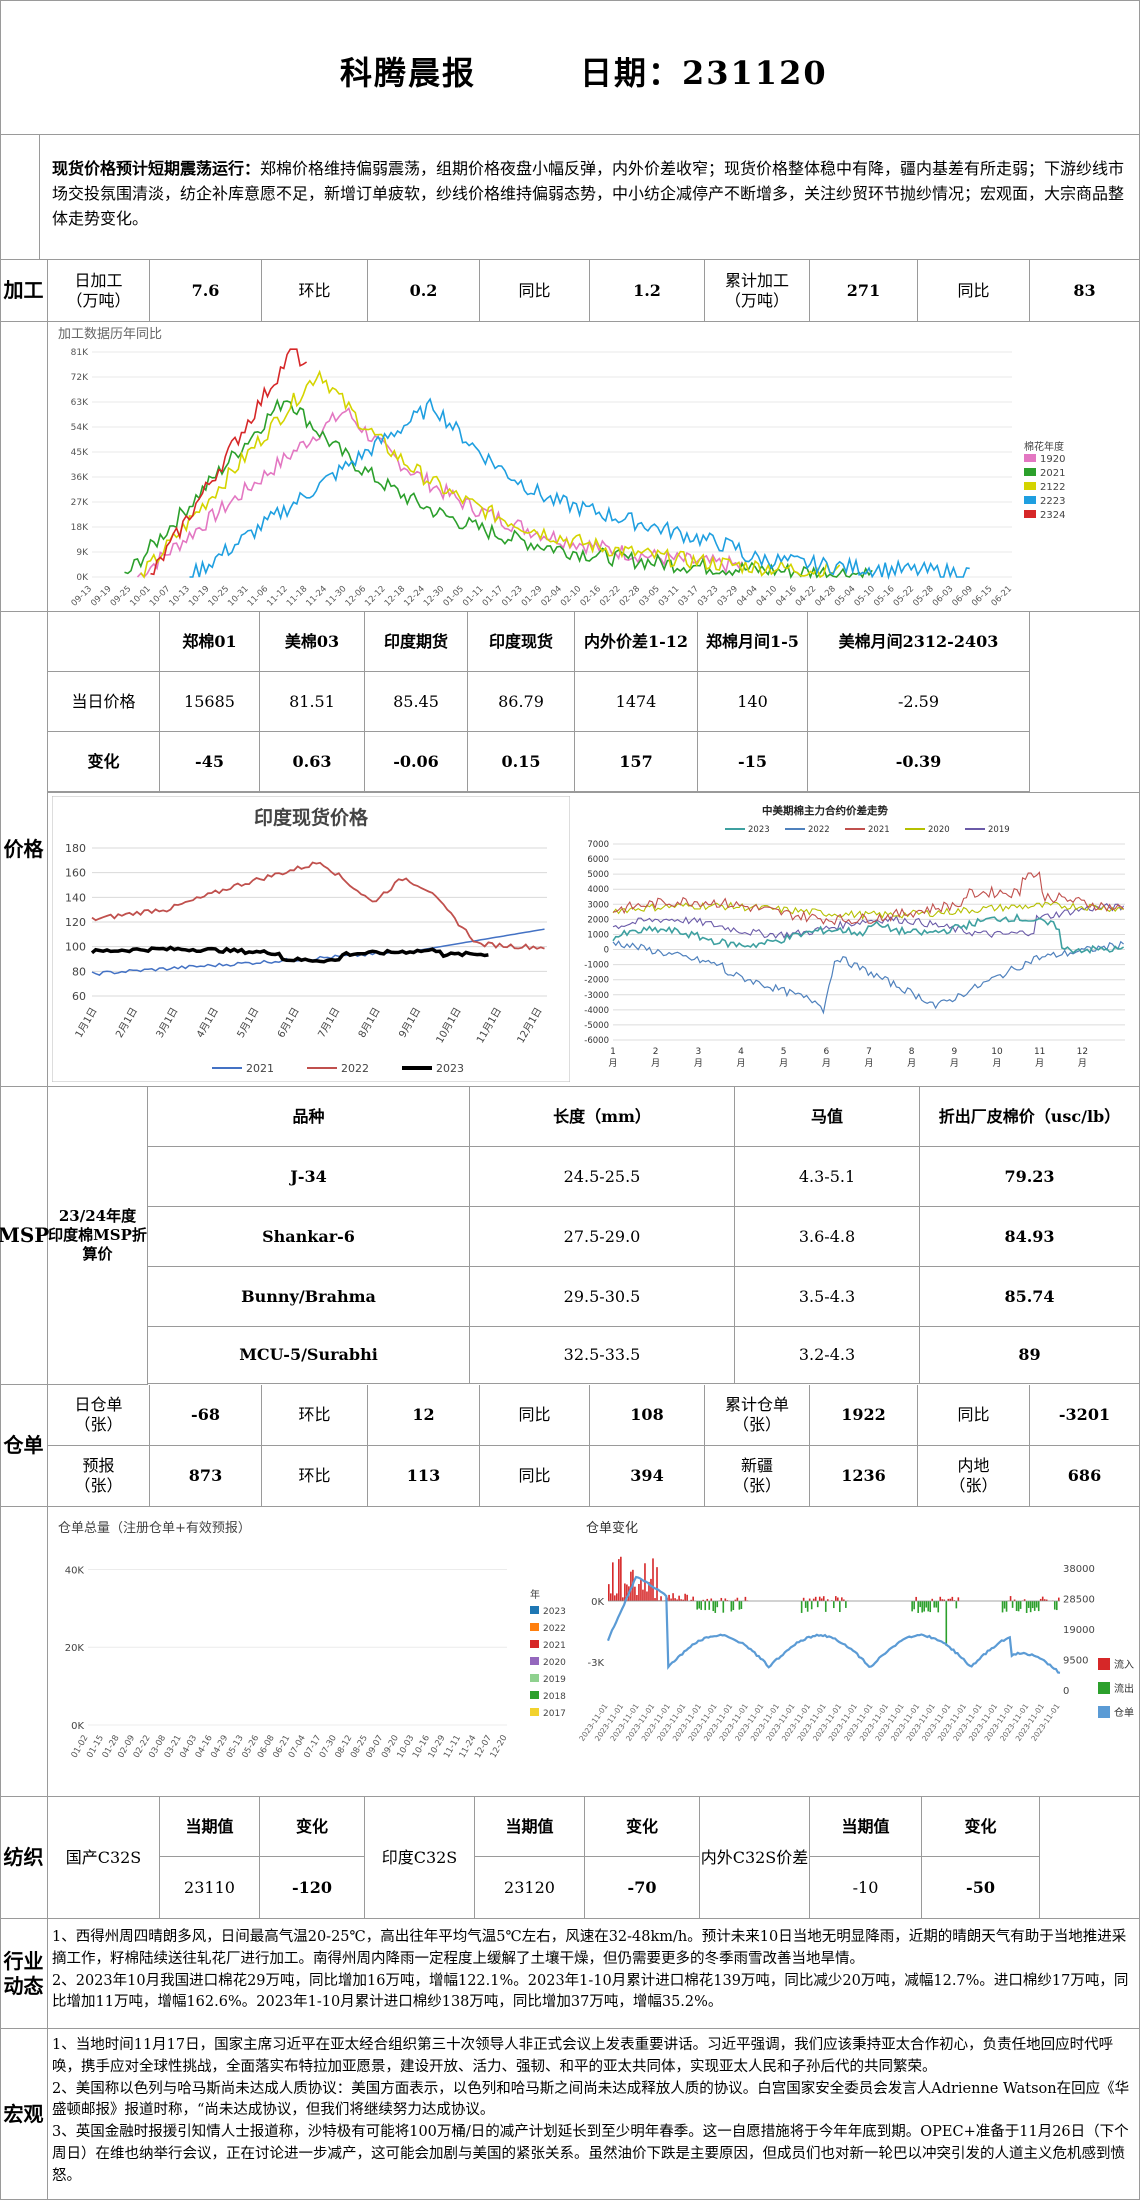 The width and height of the screenshot is (1140, 2200). Describe the element at coordinates (594, 792) in the screenshot. I see `price-divider` at that location.